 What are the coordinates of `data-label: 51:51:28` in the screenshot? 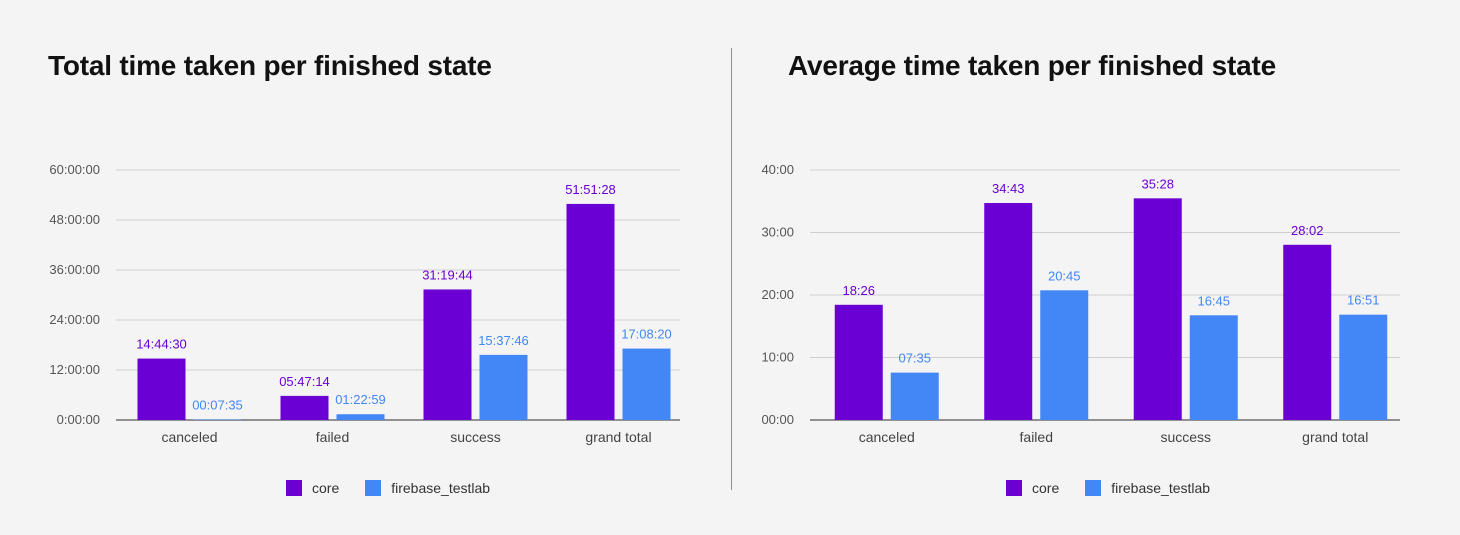 It's located at (590, 189).